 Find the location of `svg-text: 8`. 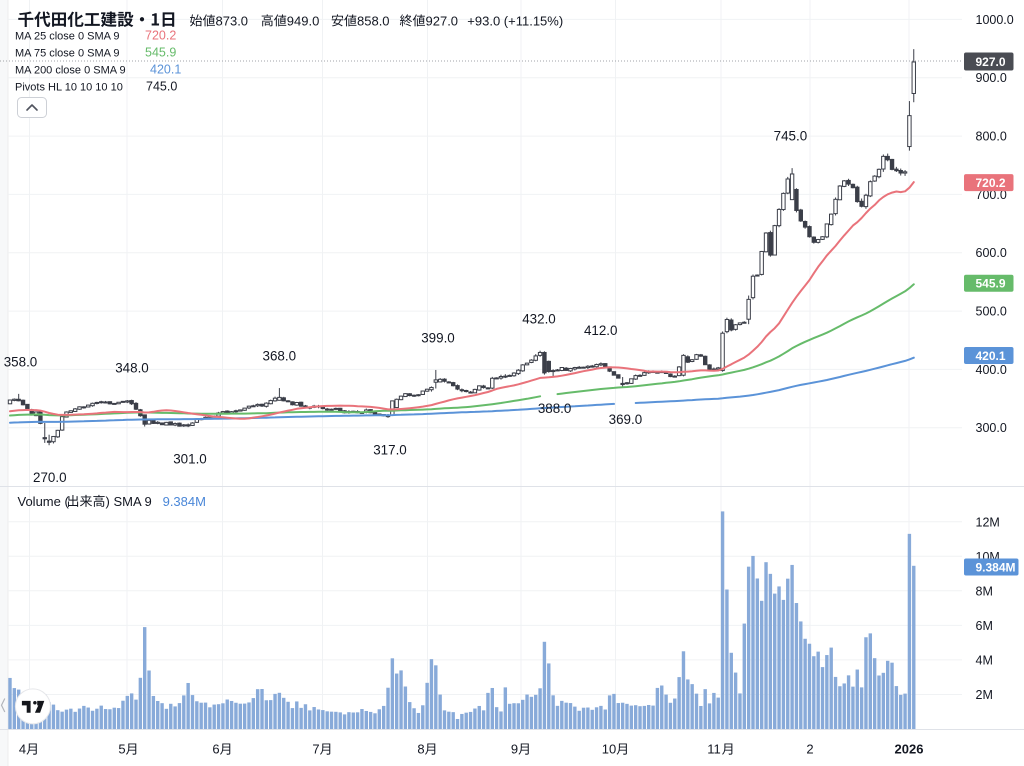

svg-text: 8 is located at coordinates (420, 749).